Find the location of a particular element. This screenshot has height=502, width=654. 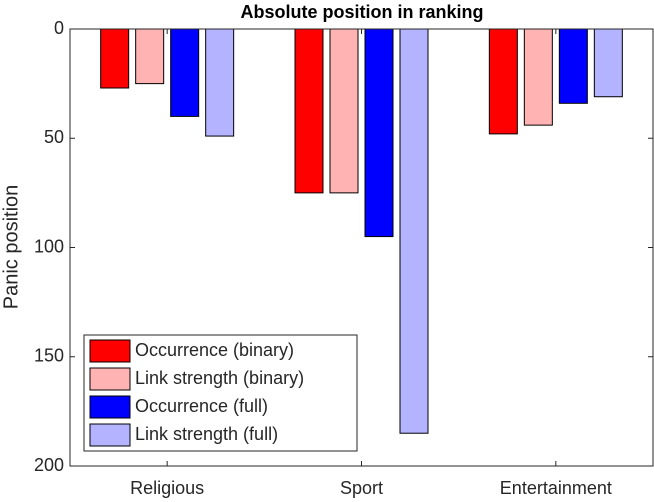

x-tick-label: Entertainment is located at coordinates (556, 488).